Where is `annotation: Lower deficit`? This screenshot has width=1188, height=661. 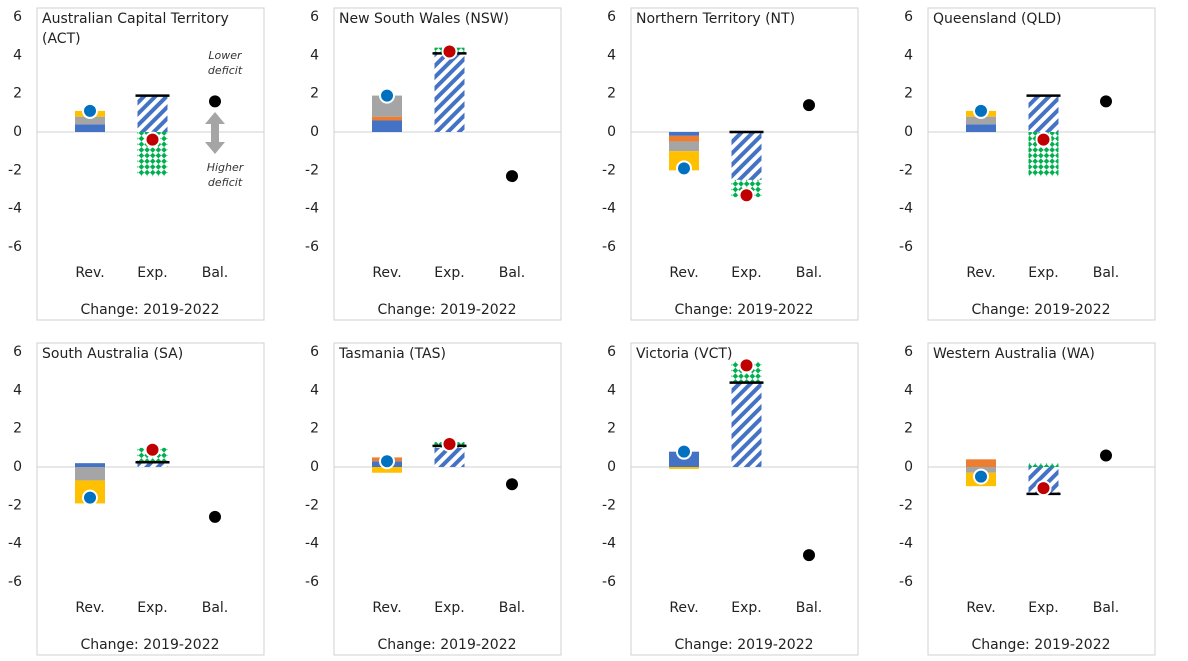 annotation: Lower deficit is located at coordinates (225, 63).